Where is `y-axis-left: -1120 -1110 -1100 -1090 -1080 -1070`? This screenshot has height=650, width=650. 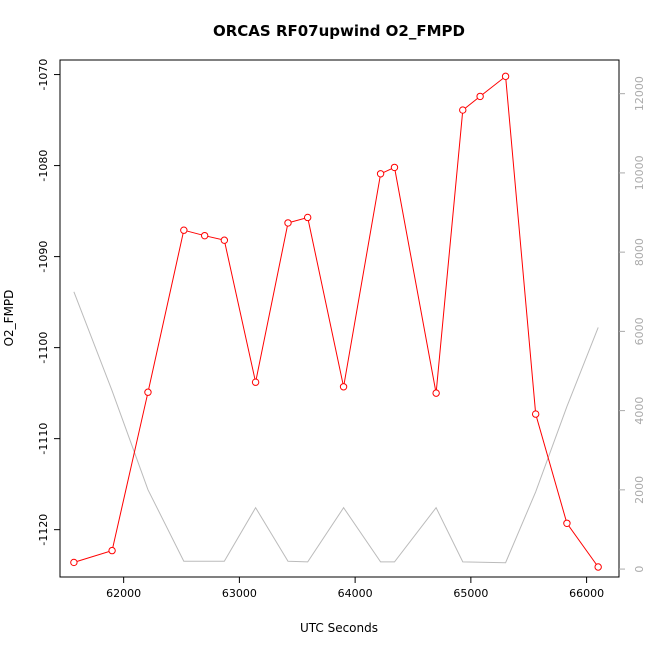 y-axis-left: -1120 -1110 -1100 -1090 -1080 -1070 is located at coordinates (48, 302).